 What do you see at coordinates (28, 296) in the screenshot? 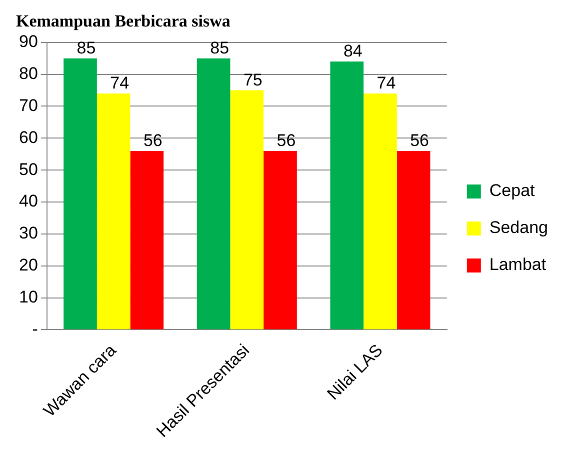
I see `y-tick-label: 10` at bounding box center [28, 296].